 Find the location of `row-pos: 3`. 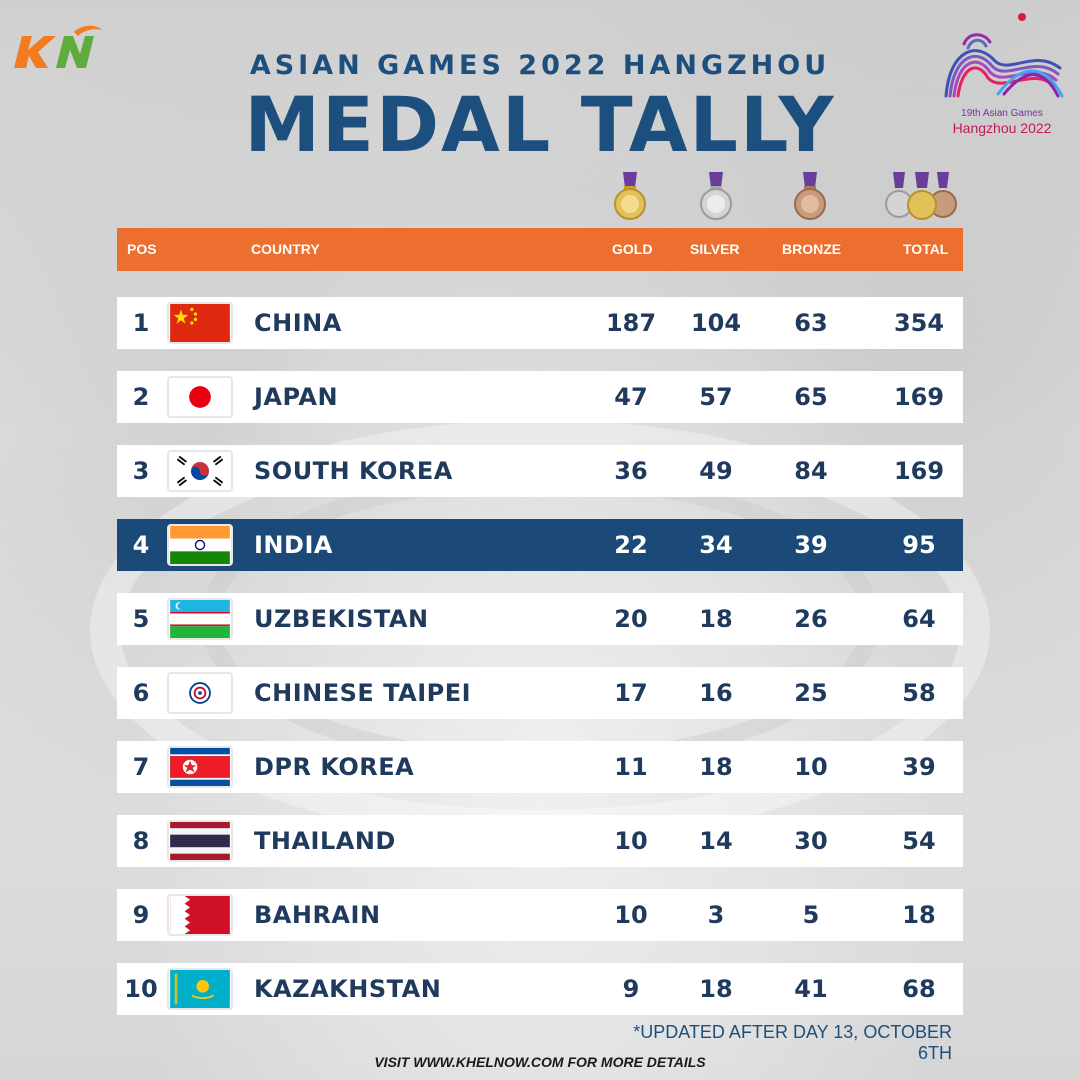

row-pos: 3 is located at coordinates (141, 471).